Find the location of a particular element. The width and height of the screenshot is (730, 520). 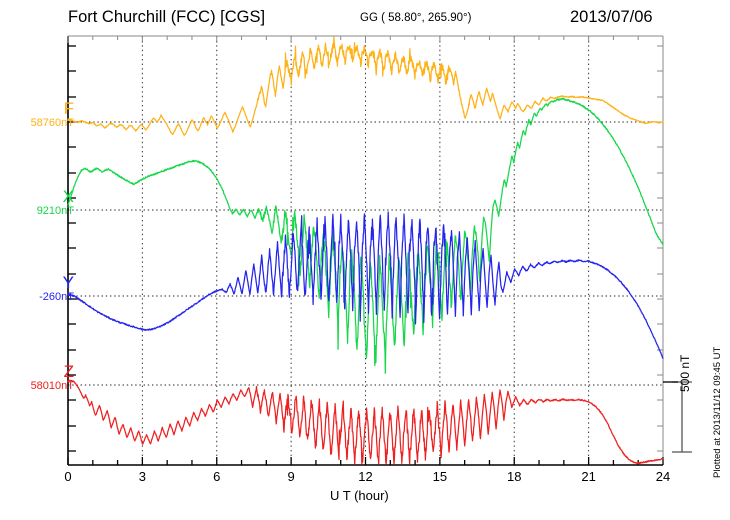

component-baseline-F: 58760nT is located at coordinates (52, 122).